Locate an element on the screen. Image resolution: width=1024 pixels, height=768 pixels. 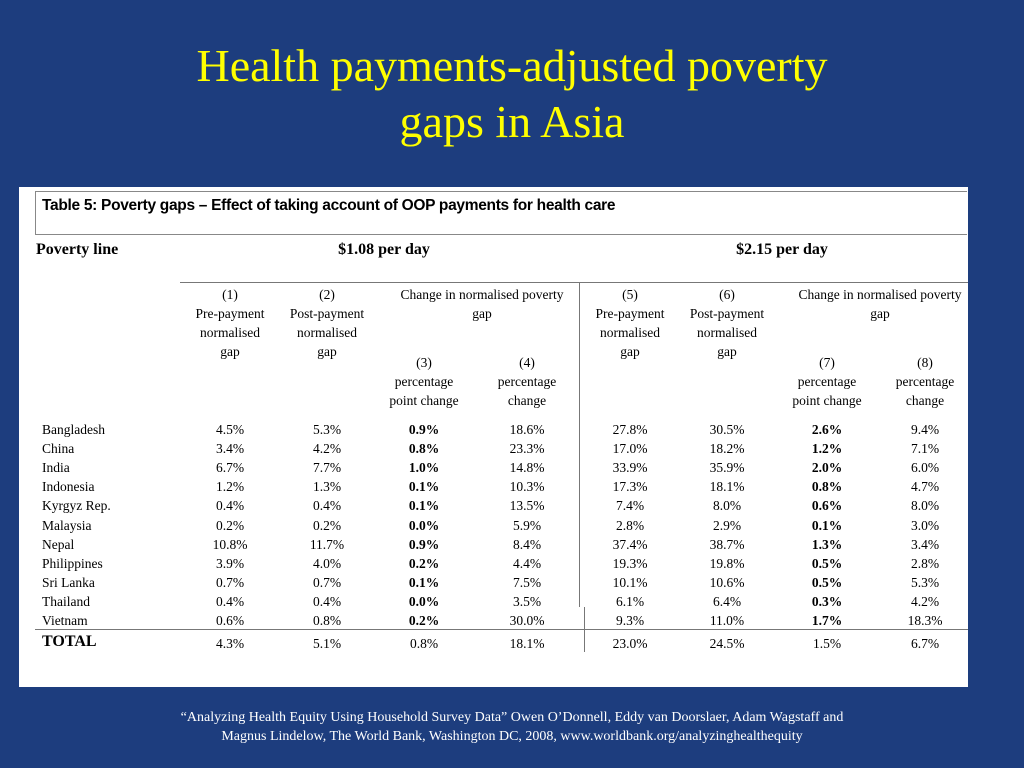
cell-col7: 1.7% is located at coordinates (827, 620).